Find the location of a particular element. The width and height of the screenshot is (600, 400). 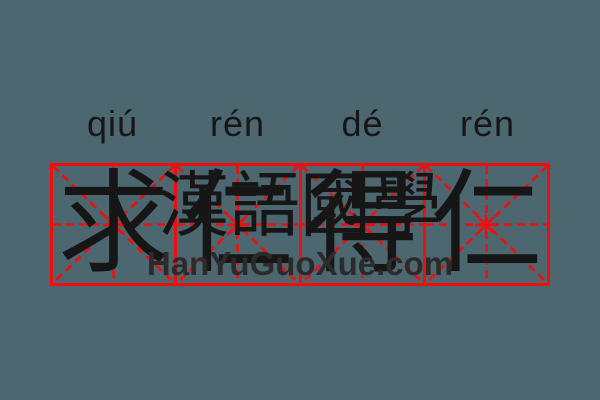

hanzi-character: 得 is located at coordinates (362, 224).